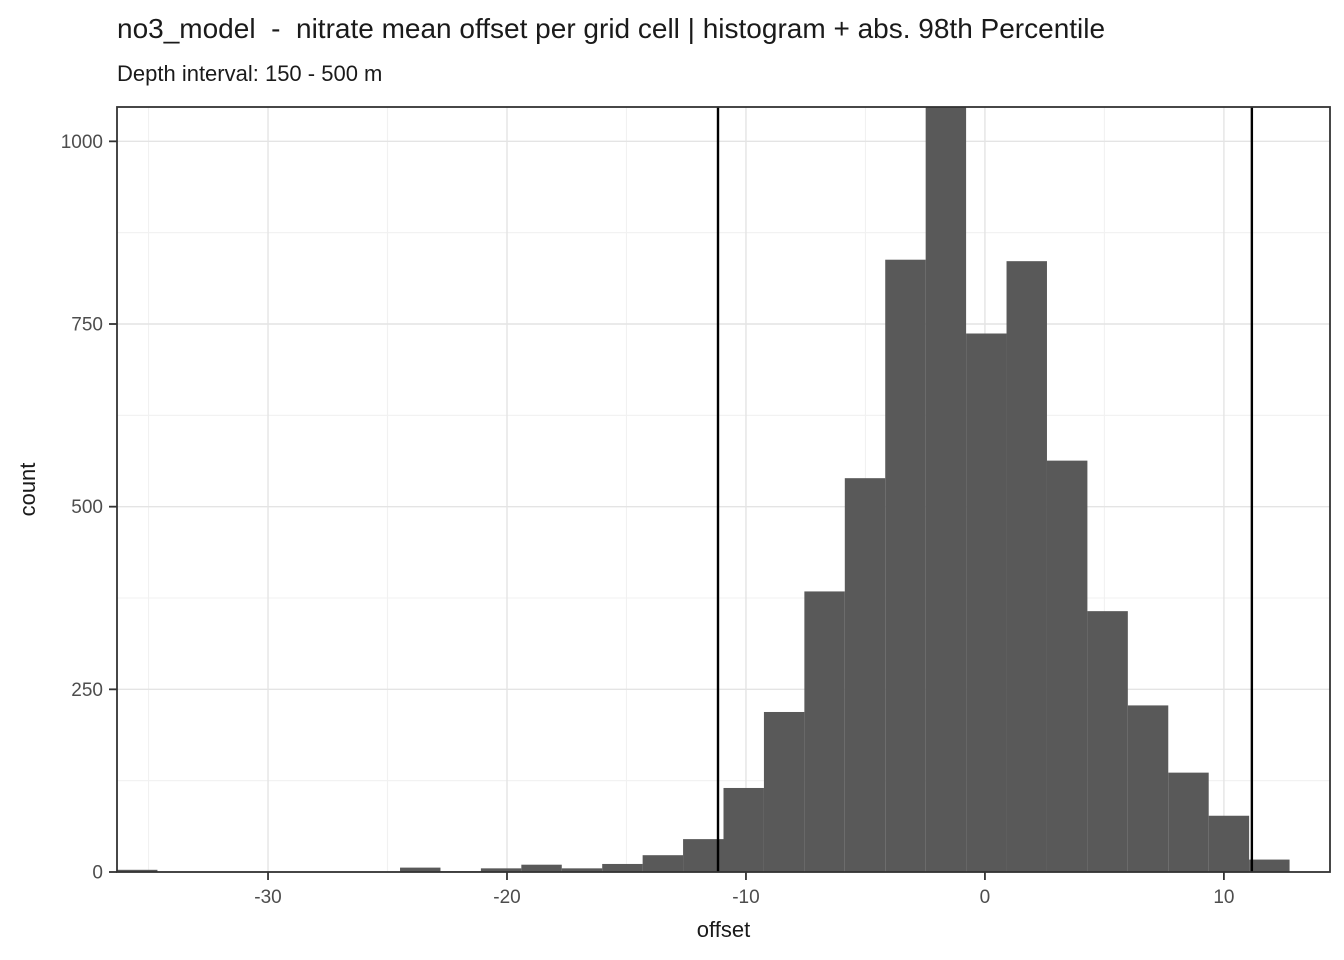 The height and width of the screenshot is (960, 1344). Describe the element at coordinates (87, 507) in the screenshot. I see `y-tick-label: 500` at that location.